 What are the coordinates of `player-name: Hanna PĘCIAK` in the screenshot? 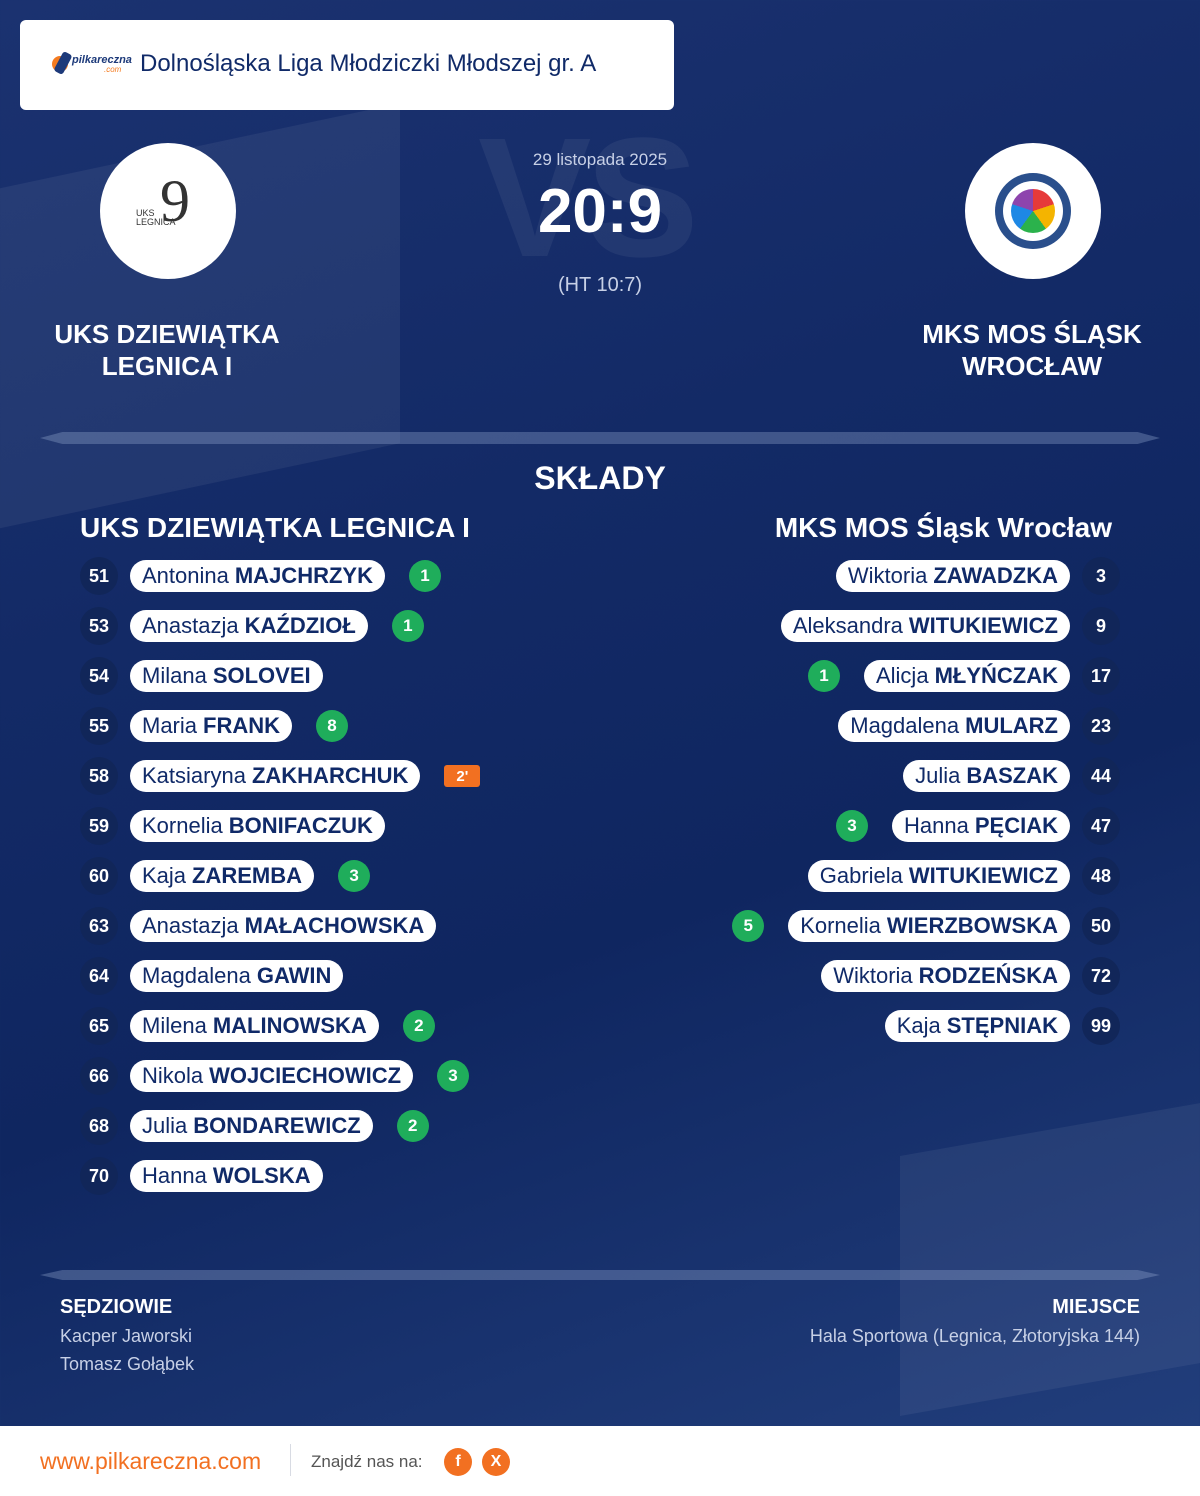 It's located at (981, 826).